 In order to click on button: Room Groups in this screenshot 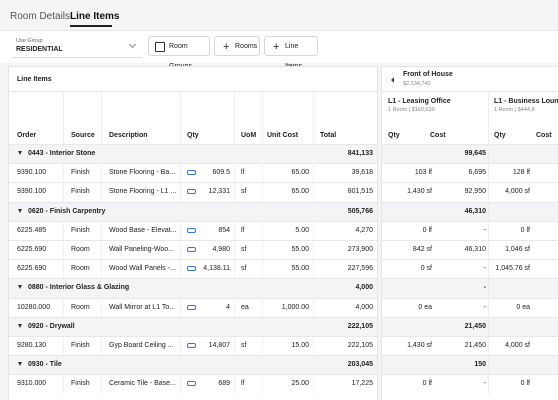, I will do `click(179, 53)`.